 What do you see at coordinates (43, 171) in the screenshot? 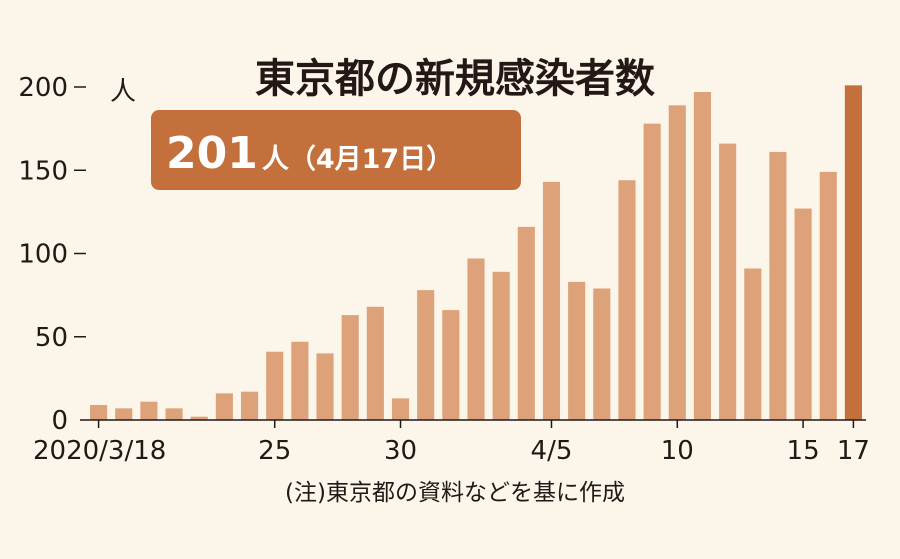
I see `y-tick-label: 150` at bounding box center [43, 171].